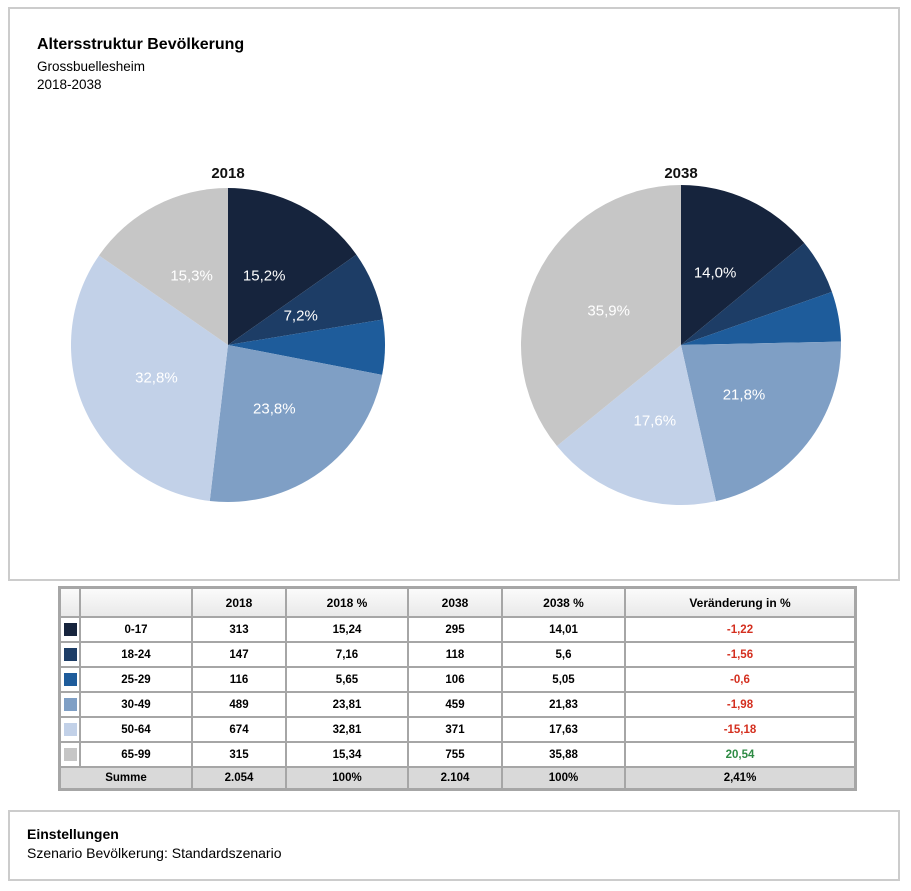 The height and width of the screenshot is (891, 911). Describe the element at coordinates (239, 654) in the screenshot. I see `value-2018: 147` at that location.